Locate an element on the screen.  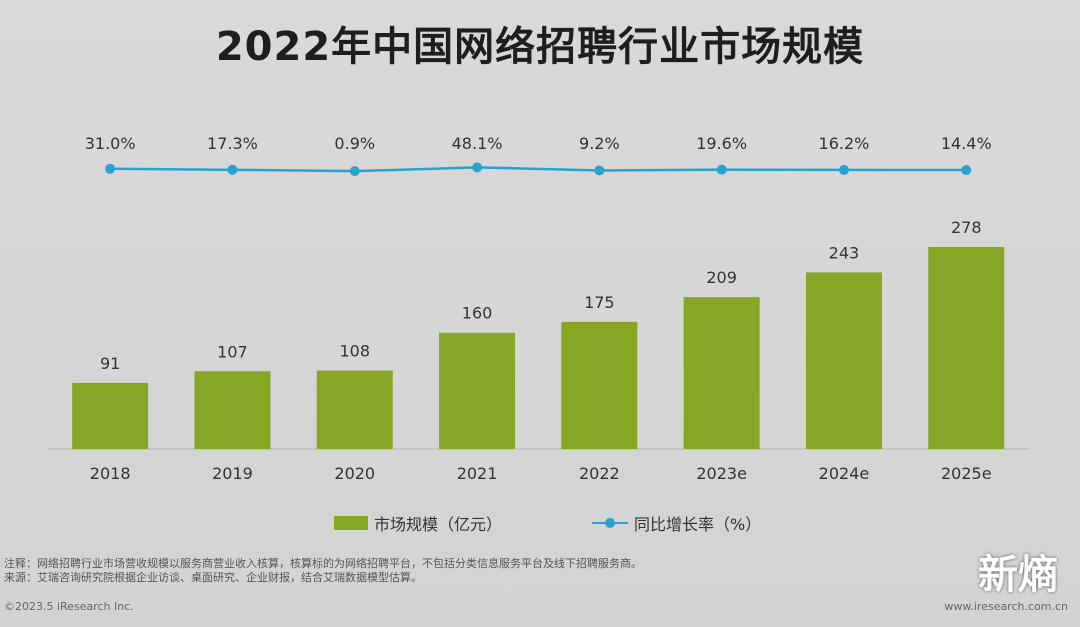
legend-item-growth-rate: 同比增长率（%） is located at coordinates (676, 523).